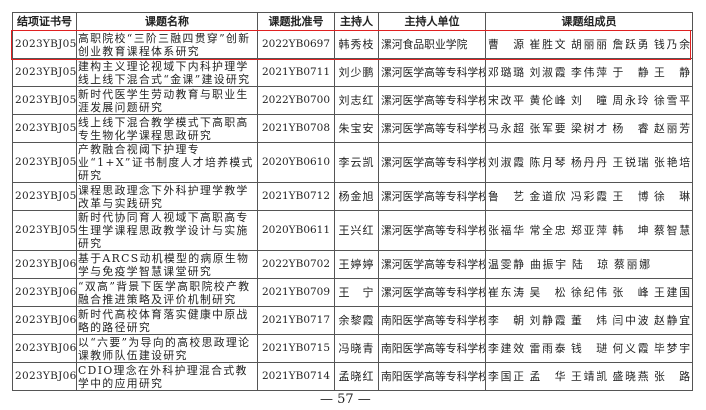  Describe the element at coordinates (672, 348) in the screenshot. I see `member-name: 毕梦宇` at that location.